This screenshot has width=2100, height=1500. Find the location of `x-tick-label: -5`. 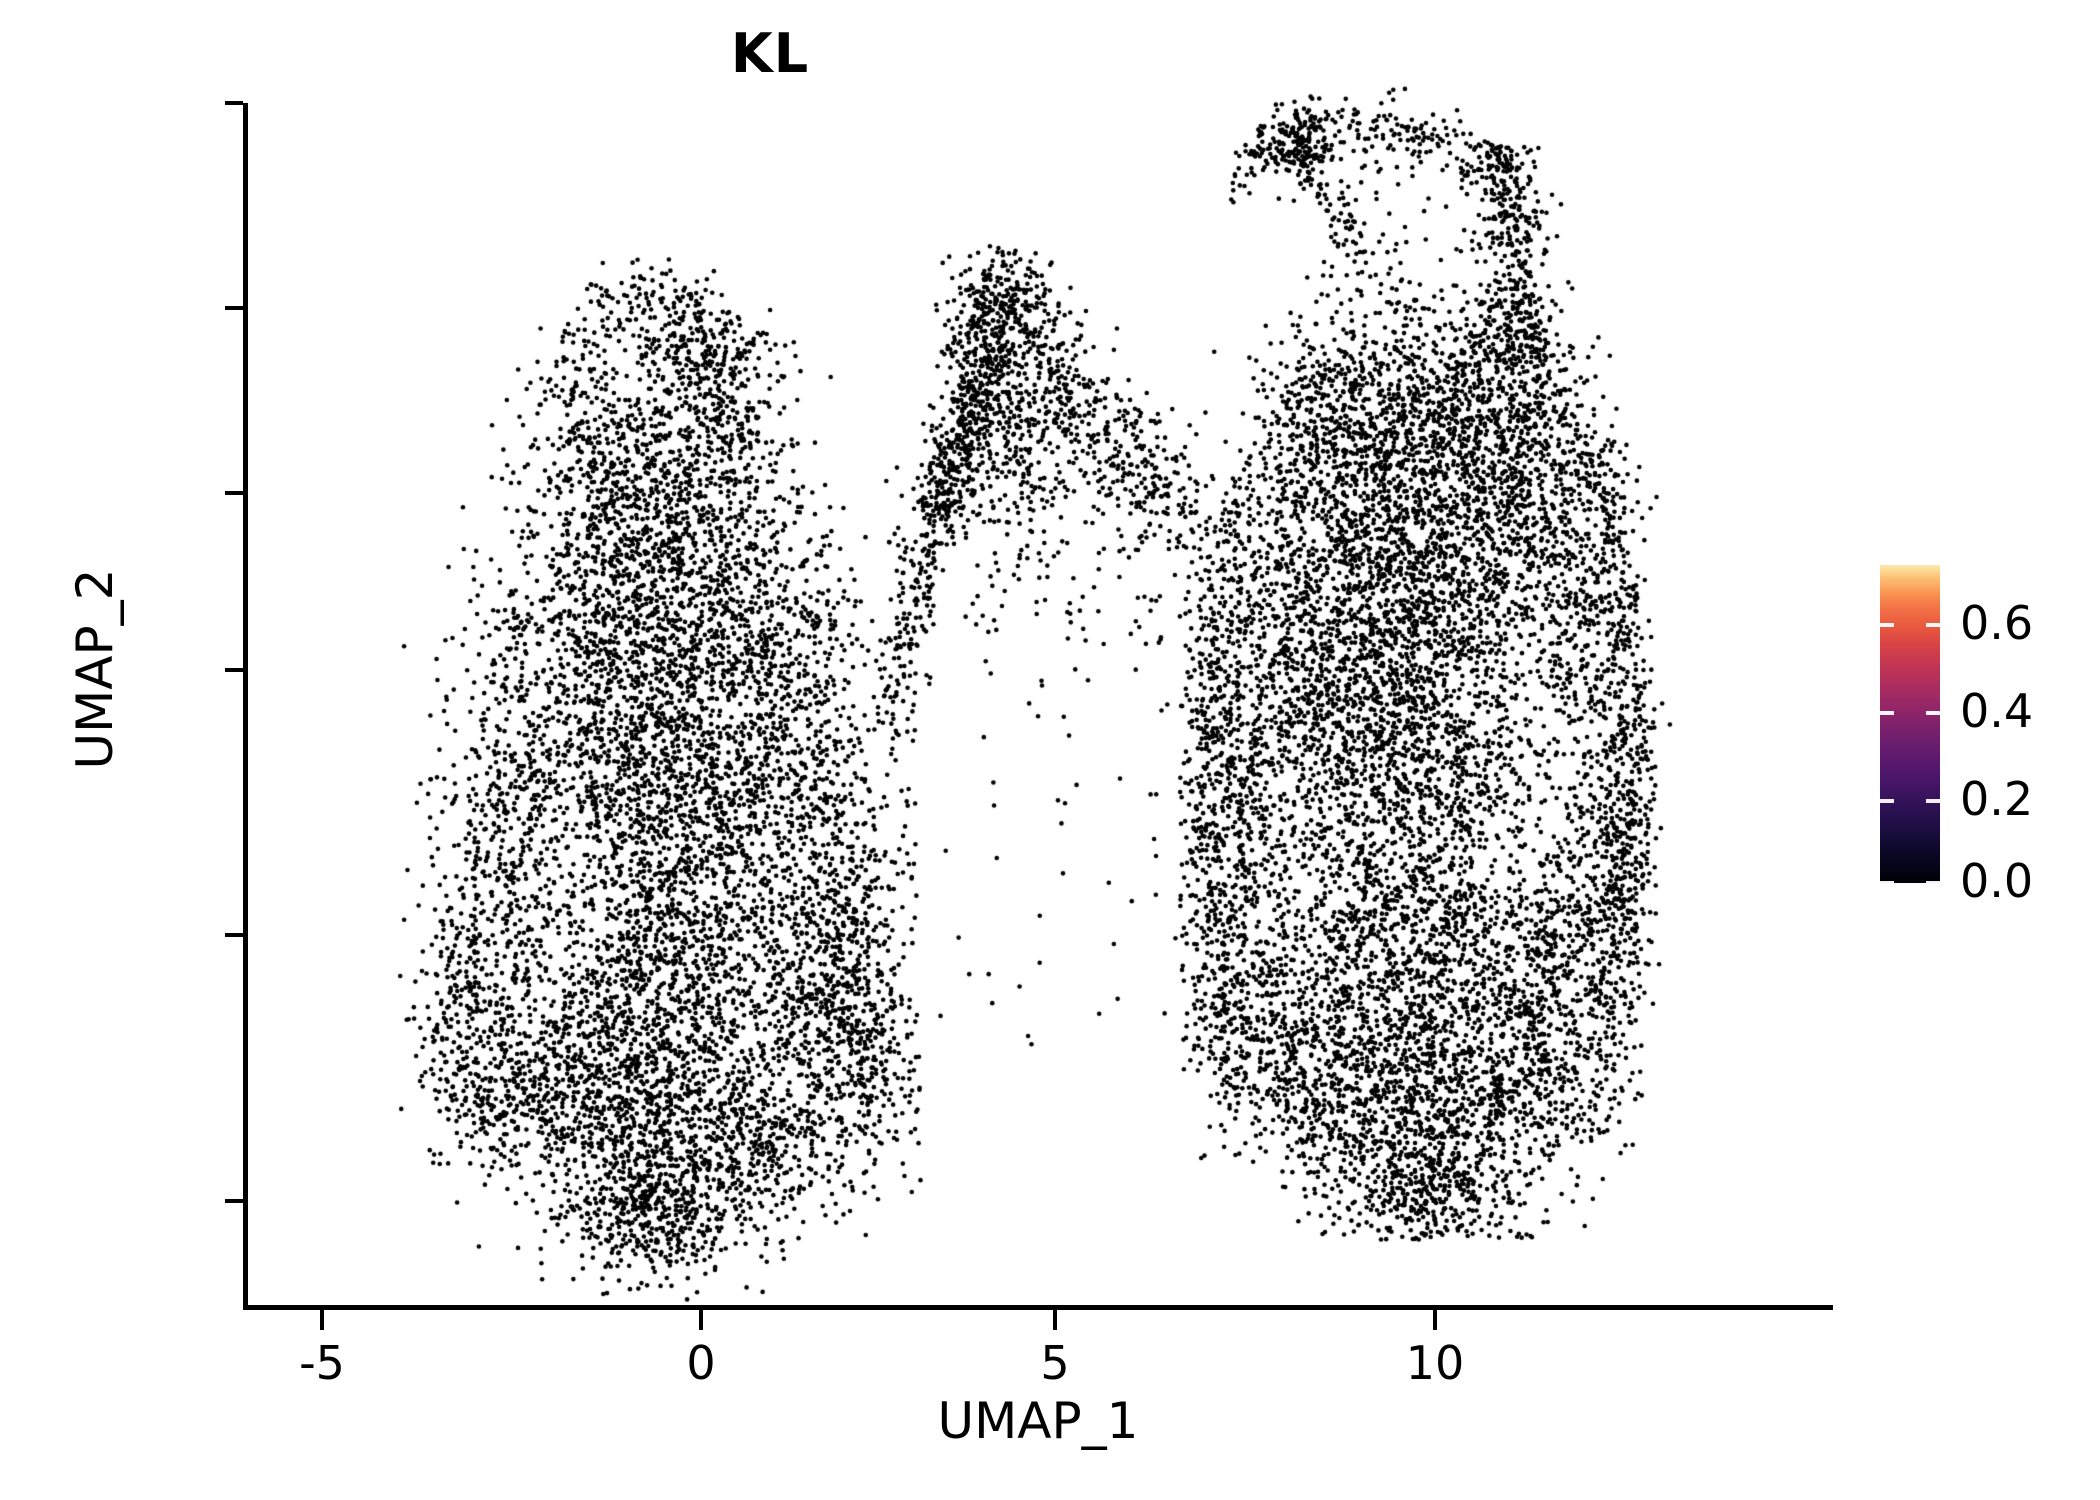

x-tick-label: -5 is located at coordinates (322, 1363).